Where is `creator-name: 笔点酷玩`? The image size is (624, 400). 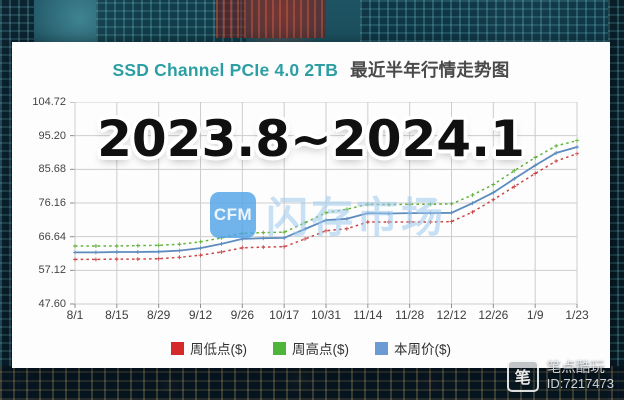 creator-name: 笔点酷玩 is located at coordinates (575, 368).